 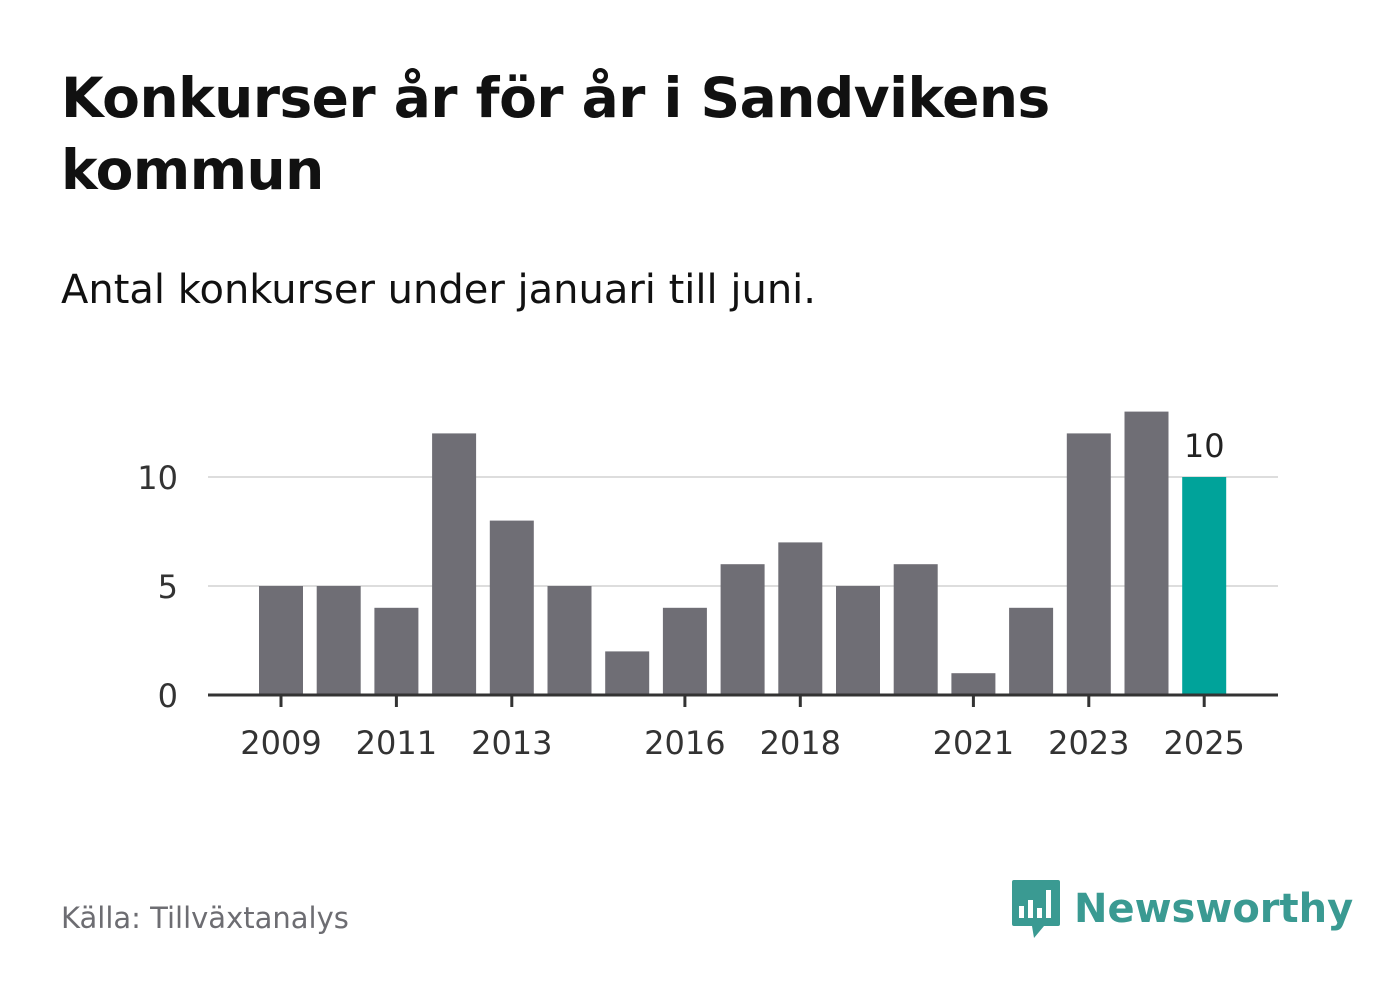 I want to click on bar-2016, so click(x=684, y=651).